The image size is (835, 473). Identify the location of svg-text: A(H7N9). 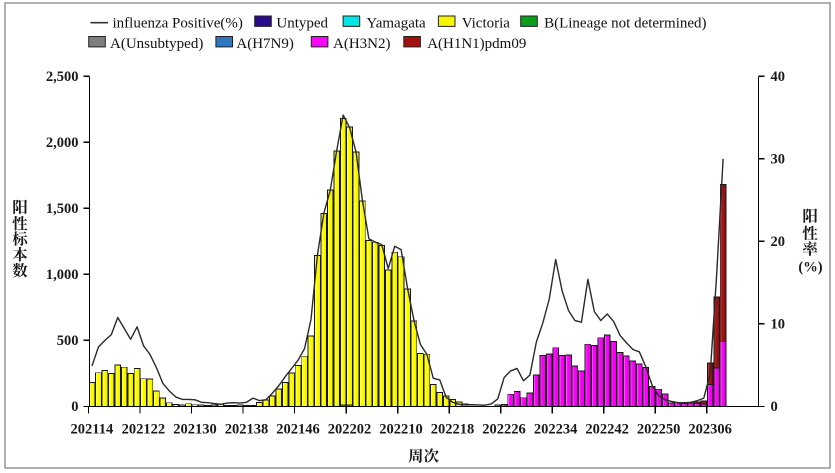
(265, 44).